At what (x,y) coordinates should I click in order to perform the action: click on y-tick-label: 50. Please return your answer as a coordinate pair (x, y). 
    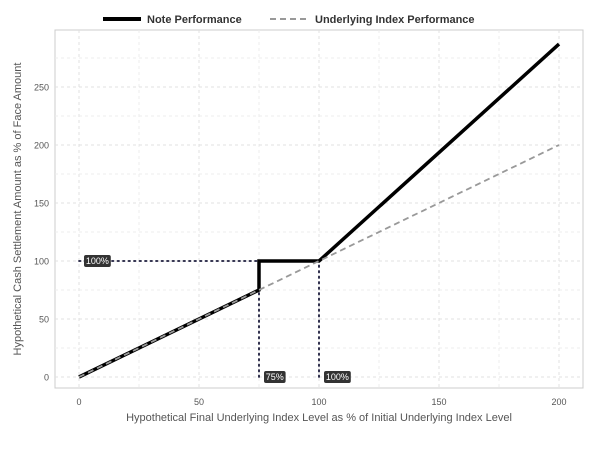
    Looking at the image, I should click on (44, 320).